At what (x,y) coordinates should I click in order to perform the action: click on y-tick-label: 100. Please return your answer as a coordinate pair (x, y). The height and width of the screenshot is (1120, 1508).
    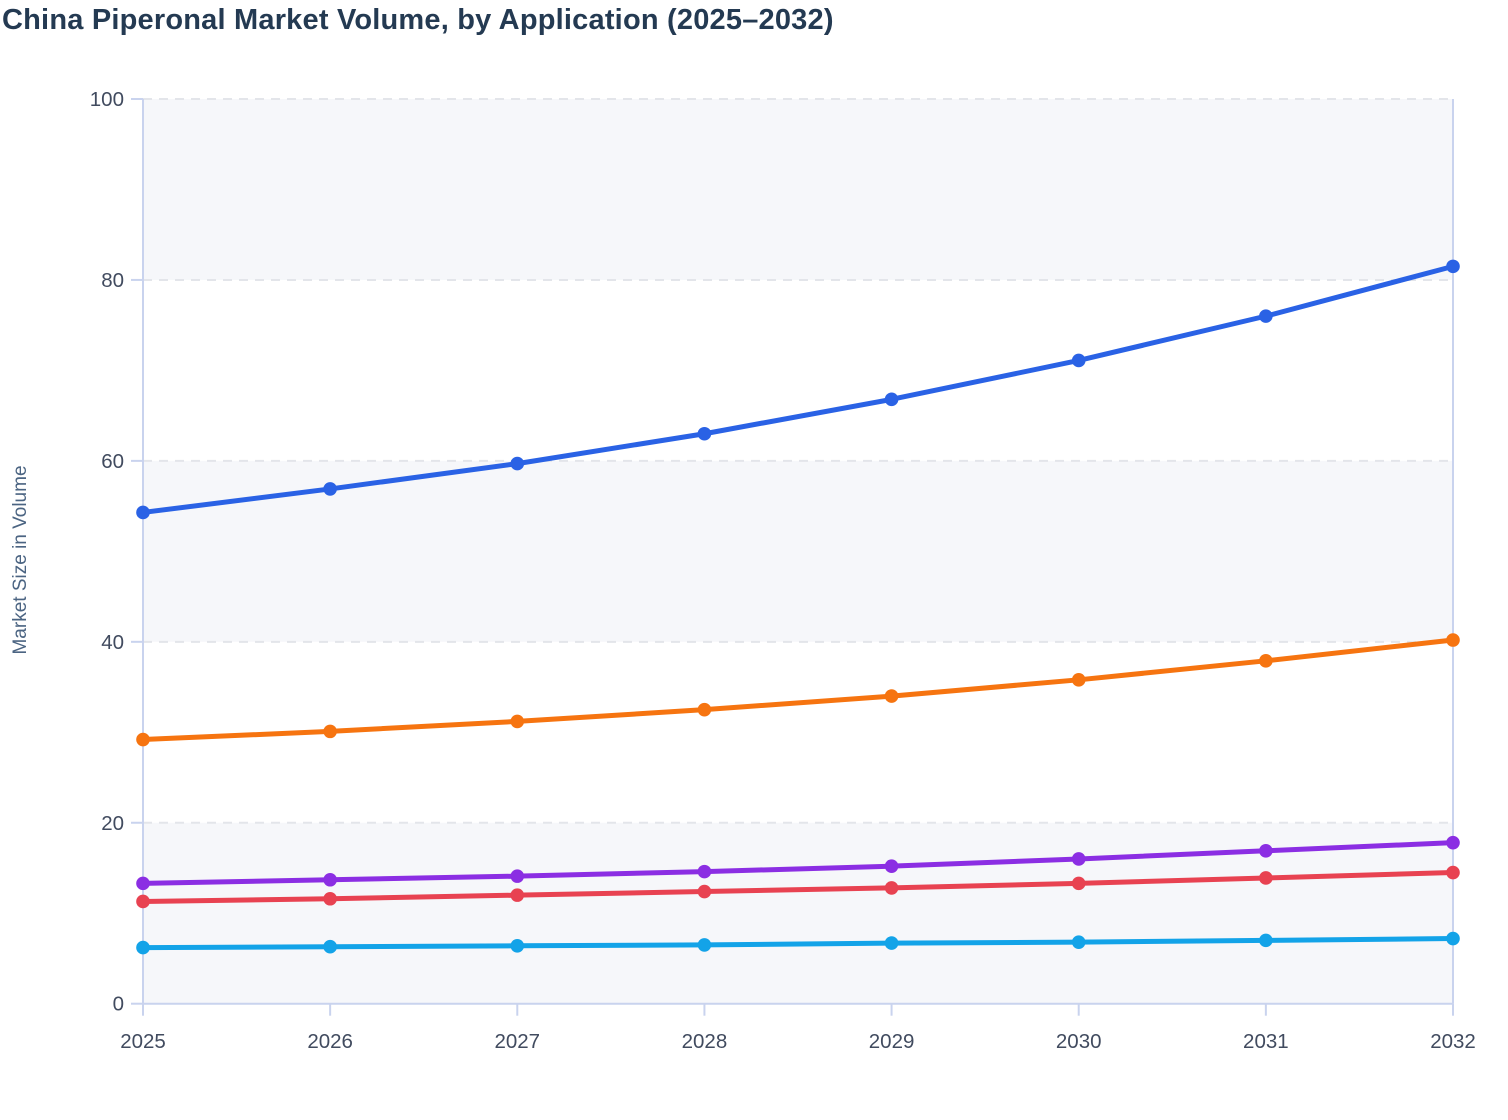
    Looking at the image, I should click on (107, 99).